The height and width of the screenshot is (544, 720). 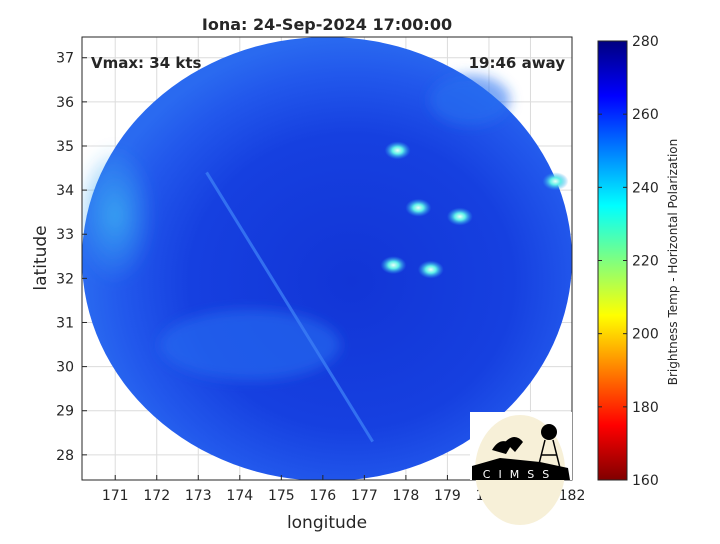 What do you see at coordinates (41, 257) in the screenshot?
I see `y-axis-label: latitude` at bounding box center [41, 257].